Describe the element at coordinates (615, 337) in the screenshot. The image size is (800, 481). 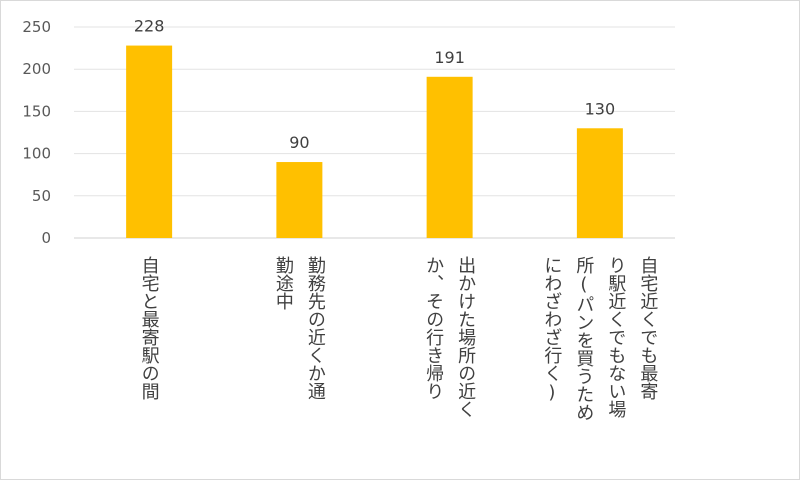
I see `category-label: り駅近くでもない場` at that location.